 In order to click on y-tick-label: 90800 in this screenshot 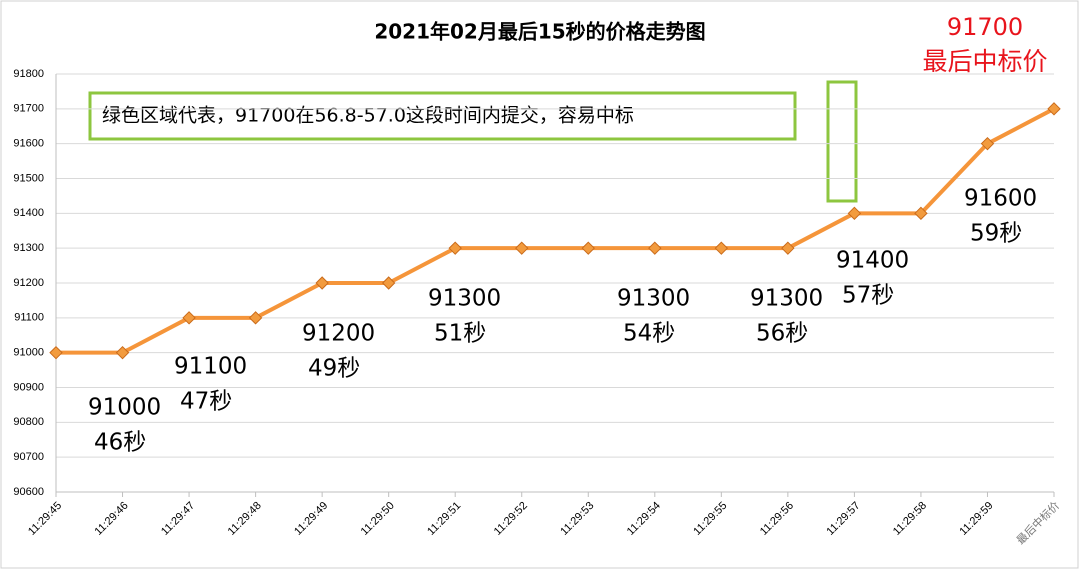, I will do `click(28, 422)`.